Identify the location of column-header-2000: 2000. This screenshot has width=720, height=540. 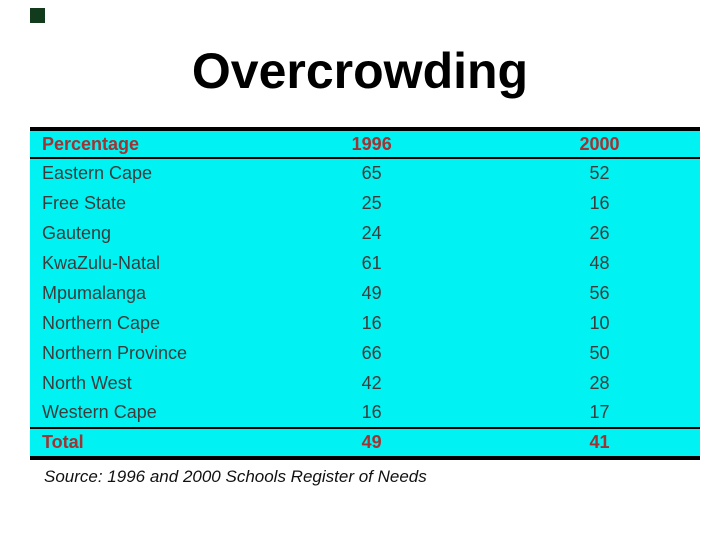
(599, 143).